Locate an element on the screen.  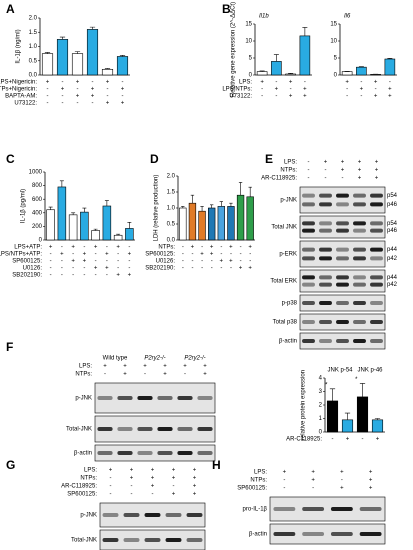
chart-title: Il1b is located at coordinates (264, 17).